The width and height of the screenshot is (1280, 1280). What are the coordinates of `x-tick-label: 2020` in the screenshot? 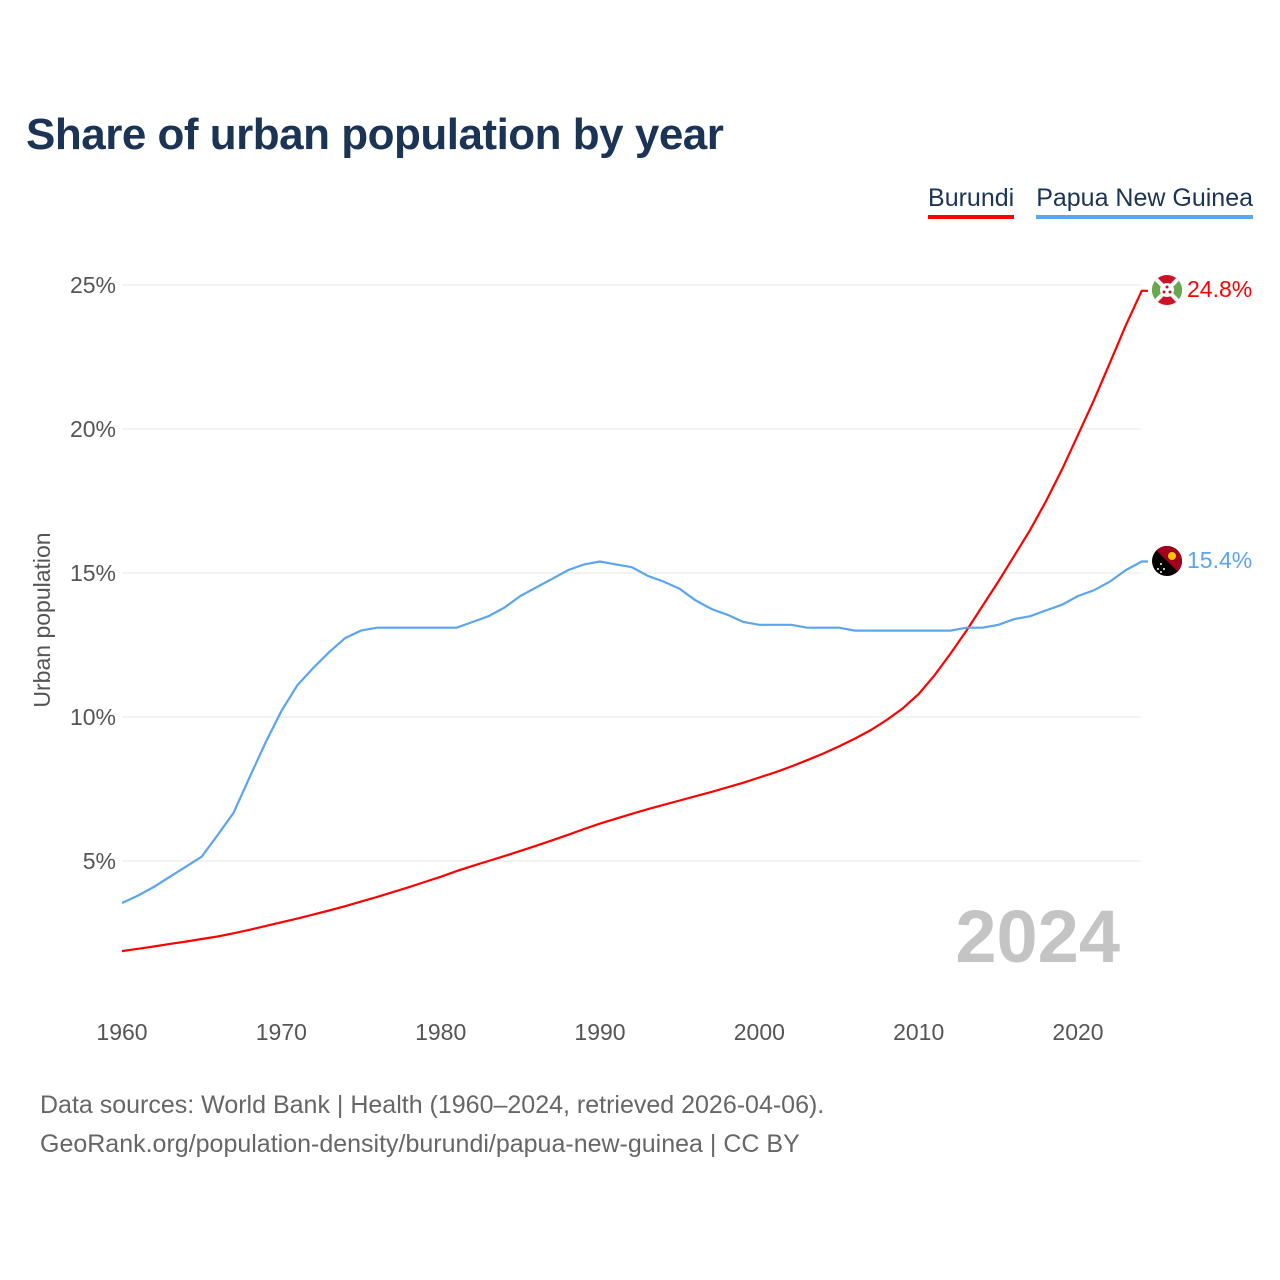 It's located at (1077, 1032).